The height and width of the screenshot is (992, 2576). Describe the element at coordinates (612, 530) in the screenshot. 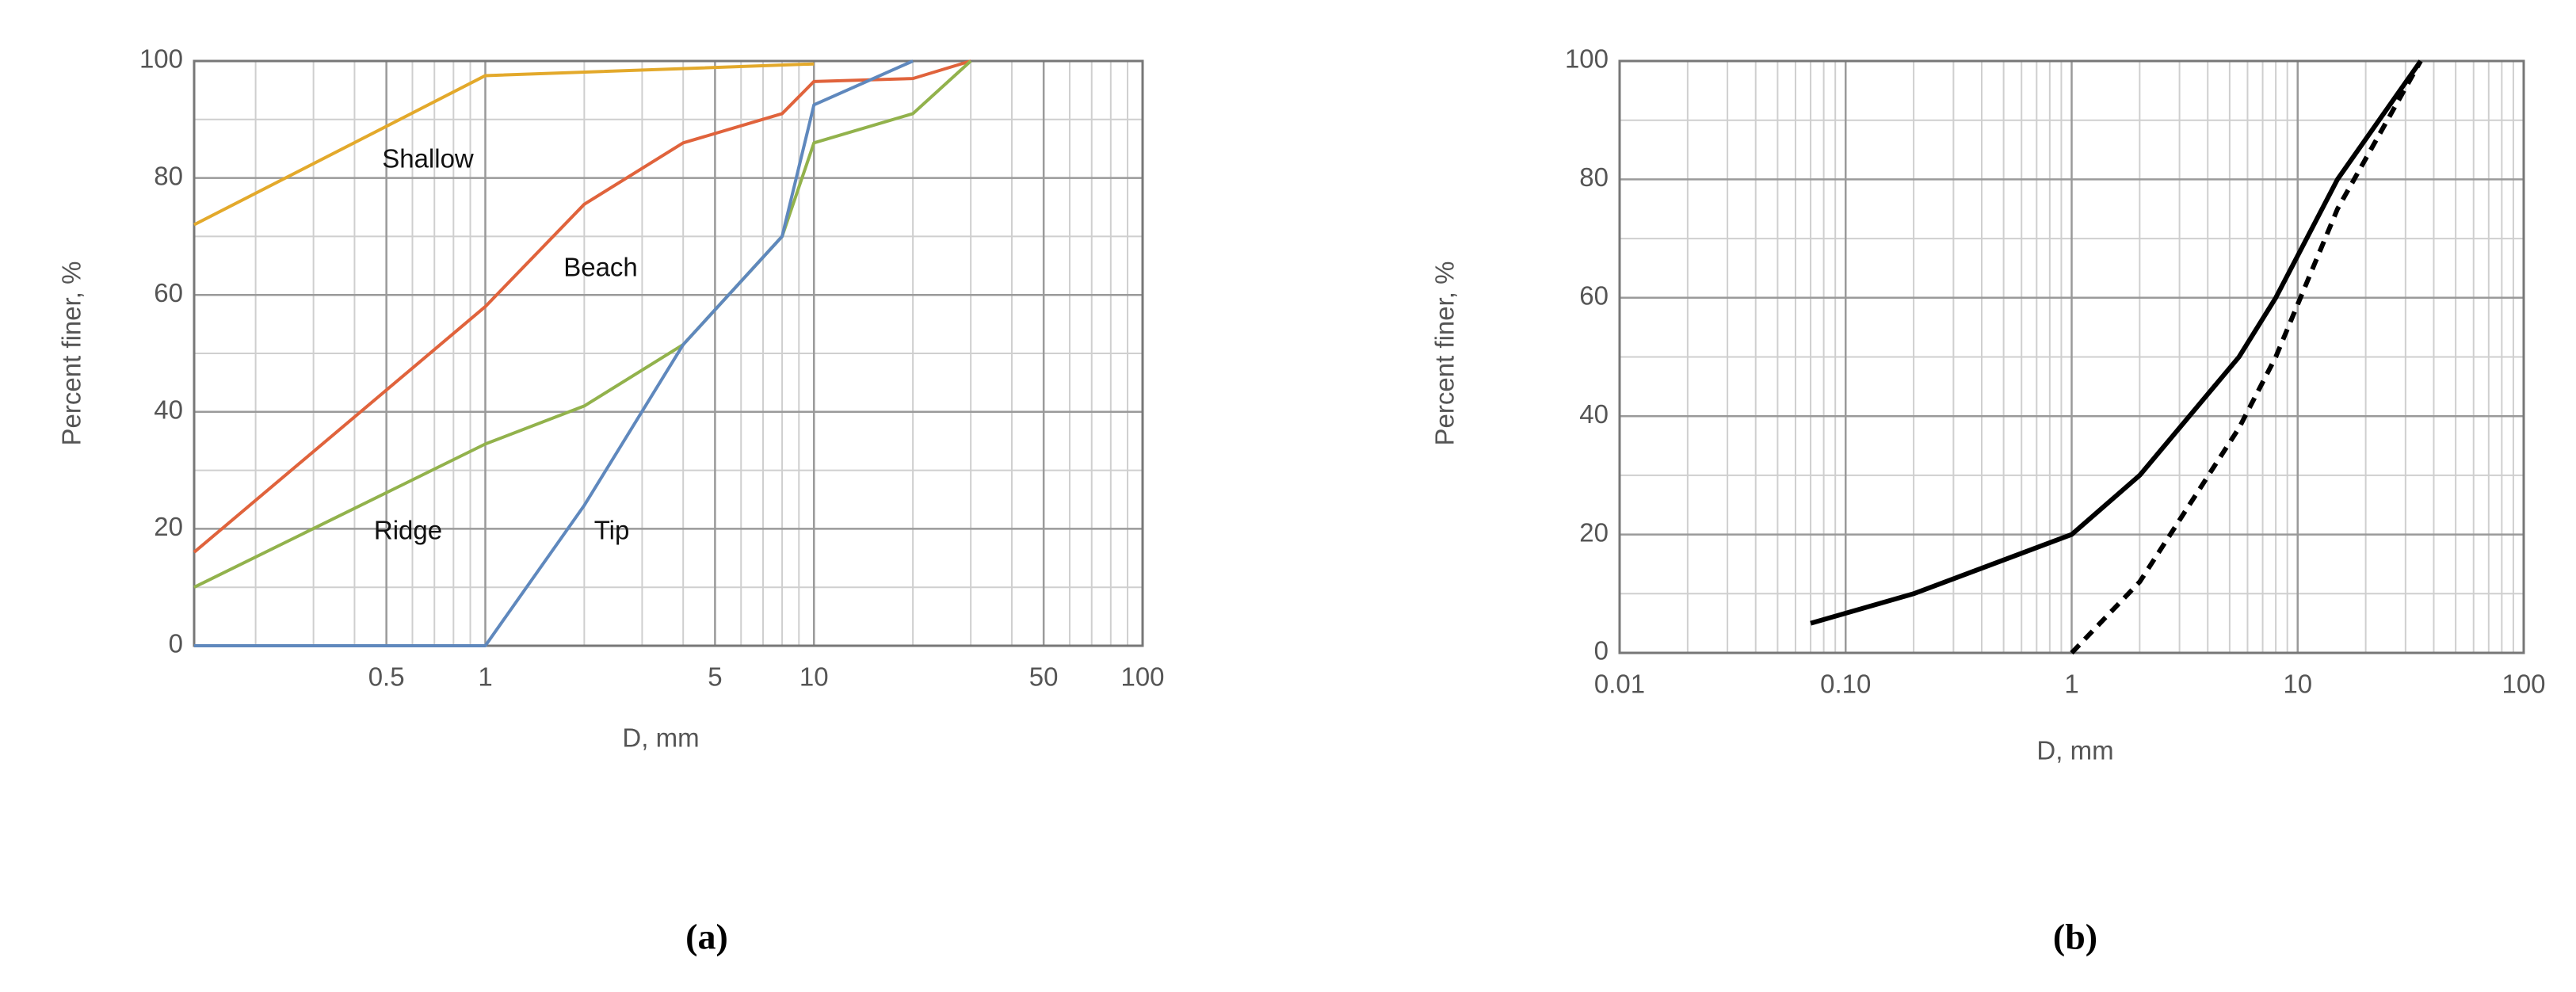

I see `annotation: Tip` at that location.